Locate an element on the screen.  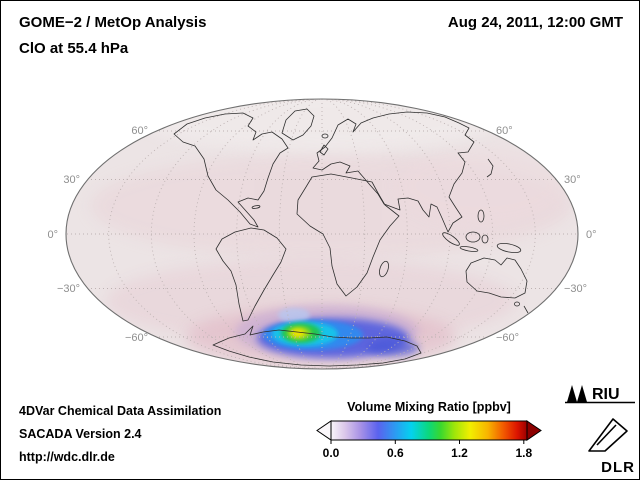
dlr-emblem-icon is located at coordinates (608, 435).